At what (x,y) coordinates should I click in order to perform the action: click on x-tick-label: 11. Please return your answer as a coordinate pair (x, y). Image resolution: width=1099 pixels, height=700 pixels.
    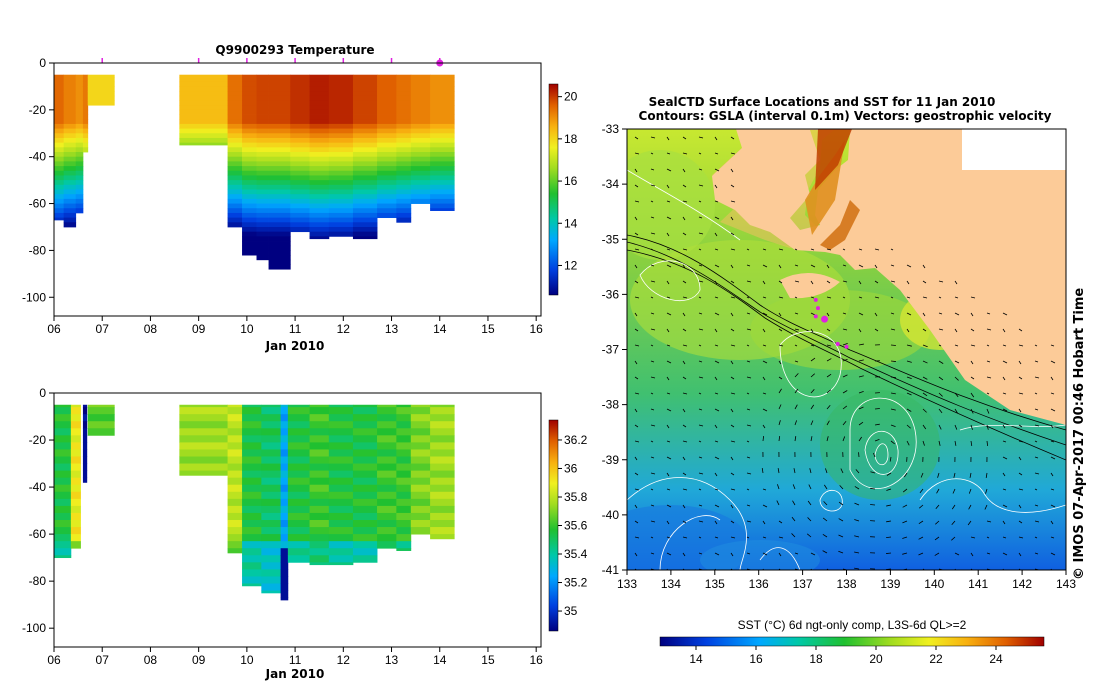
    Looking at the image, I should click on (295, 660).